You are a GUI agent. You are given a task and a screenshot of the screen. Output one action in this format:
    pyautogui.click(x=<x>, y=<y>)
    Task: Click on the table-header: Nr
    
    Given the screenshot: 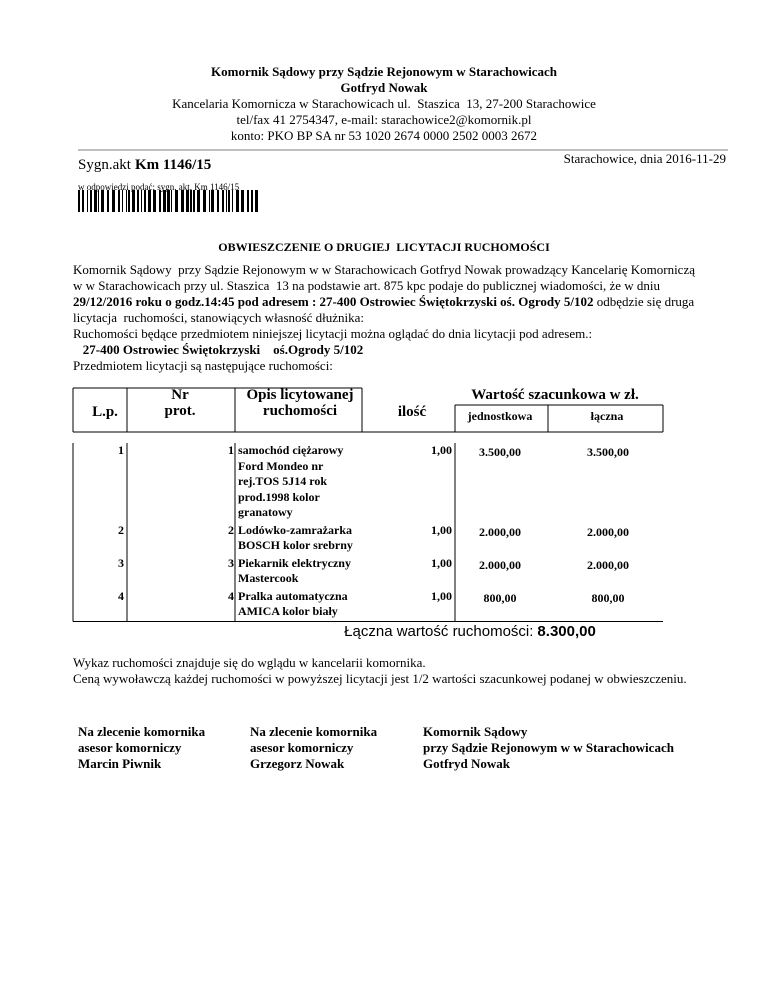 What is the action you would take?
    pyautogui.click(x=180, y=395)
    